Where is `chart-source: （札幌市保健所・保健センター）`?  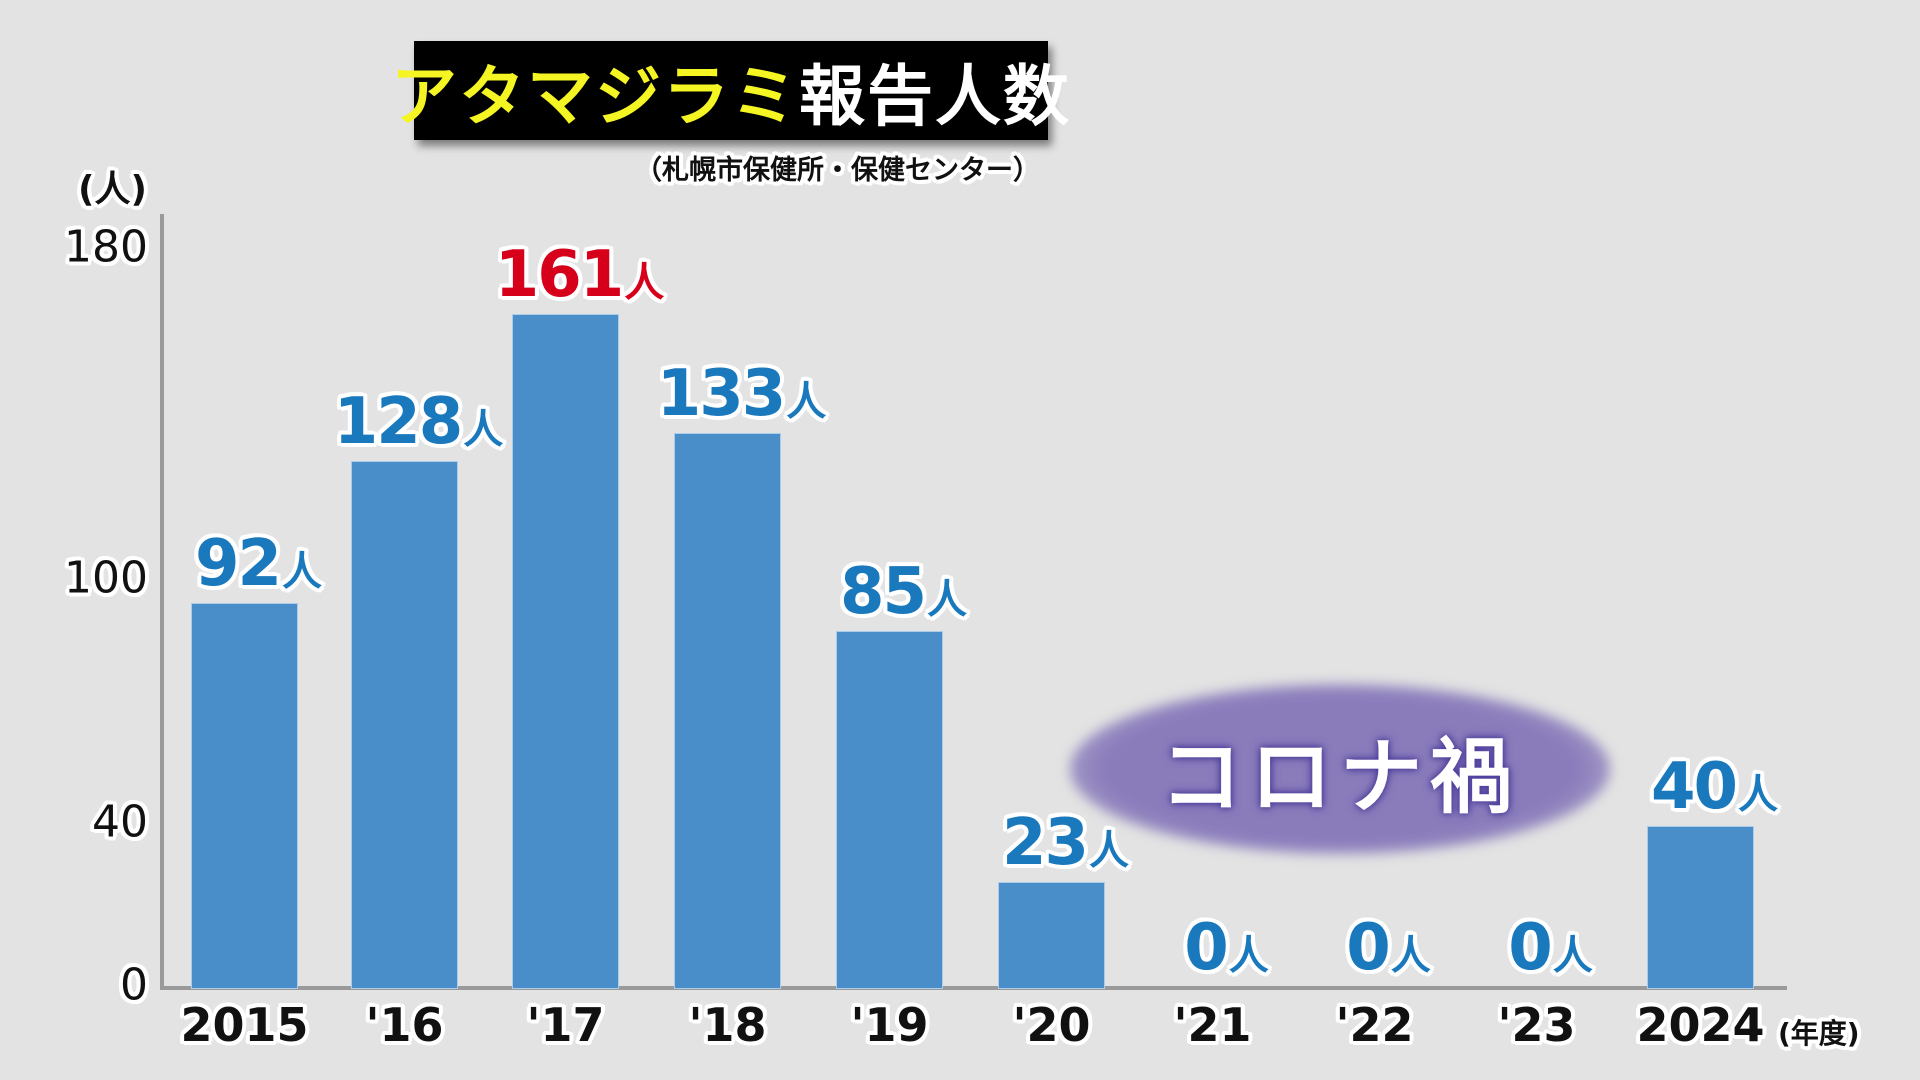
chart-source: （札幌市保健所・保健センター） is located at coordinates (837, 170).